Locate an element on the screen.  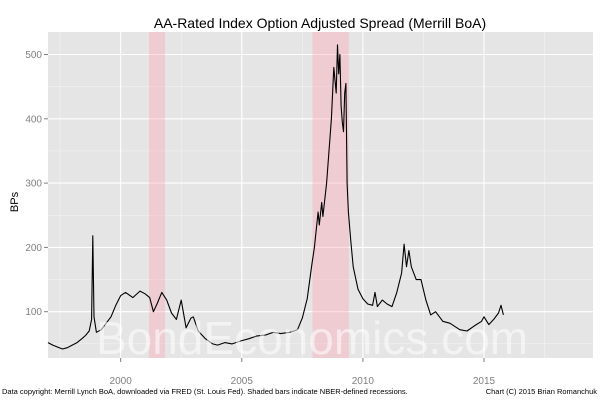
x-tick-label: 2000 is located at coordinates (121, 381).